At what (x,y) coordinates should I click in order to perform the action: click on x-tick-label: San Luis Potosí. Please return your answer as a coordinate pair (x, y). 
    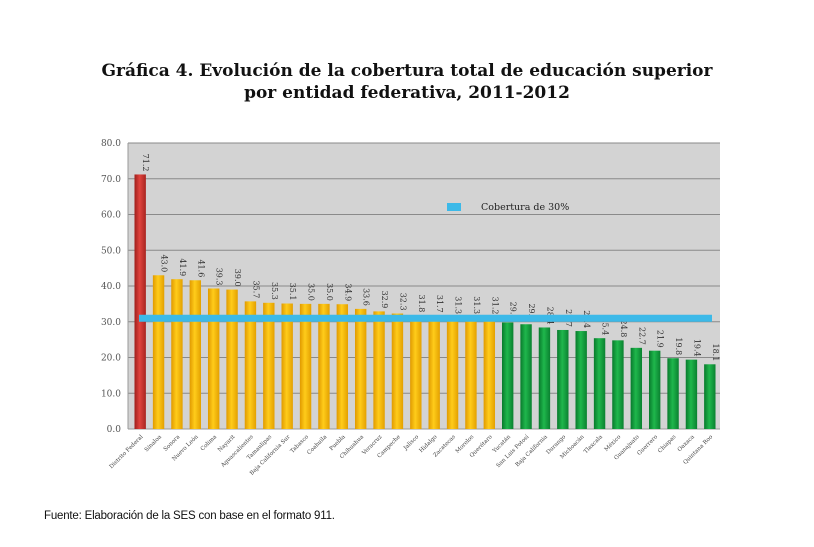
    Looking at the image, I should click on (513, 451).